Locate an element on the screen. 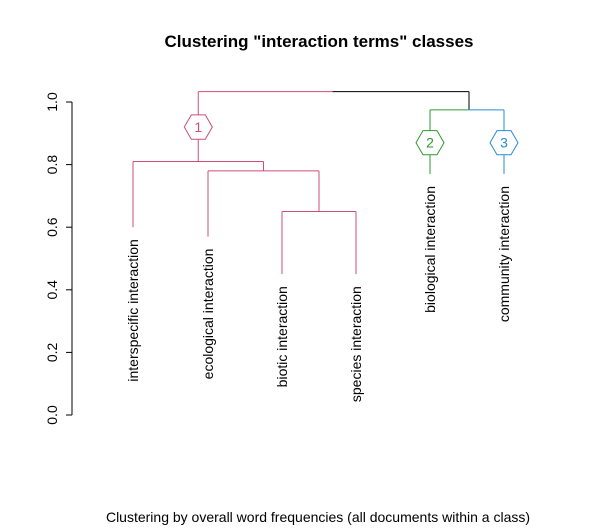 The image size is (600, 528). y-tick-label: 1.0 is located at coordinates (52, 102).